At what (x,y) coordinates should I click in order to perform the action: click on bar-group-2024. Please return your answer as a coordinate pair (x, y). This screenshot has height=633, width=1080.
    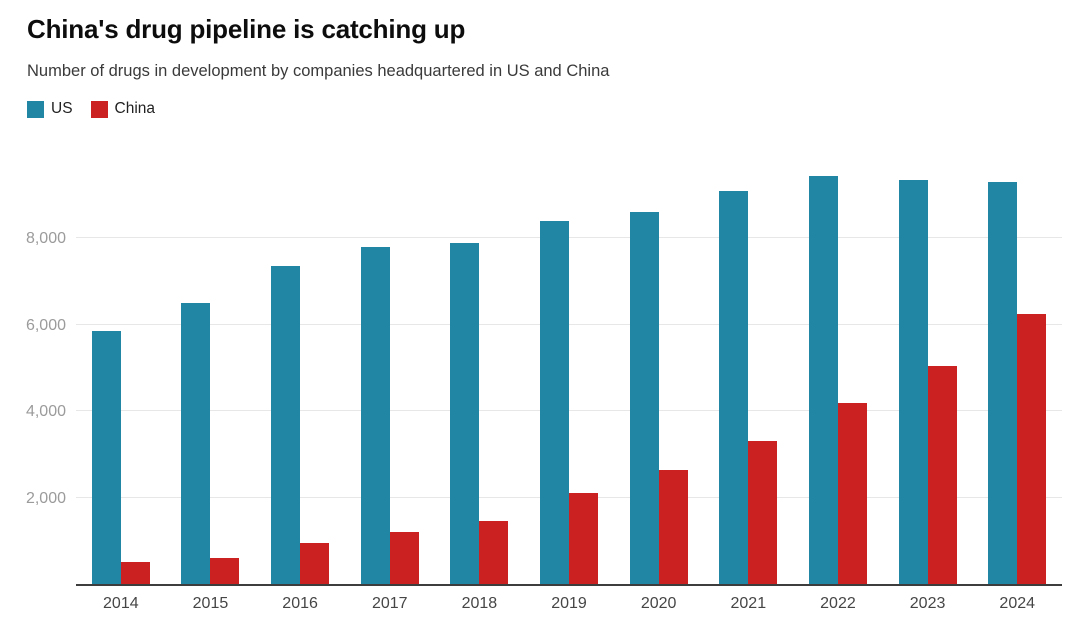
    Looking at the image, I should click on (1017, 368).